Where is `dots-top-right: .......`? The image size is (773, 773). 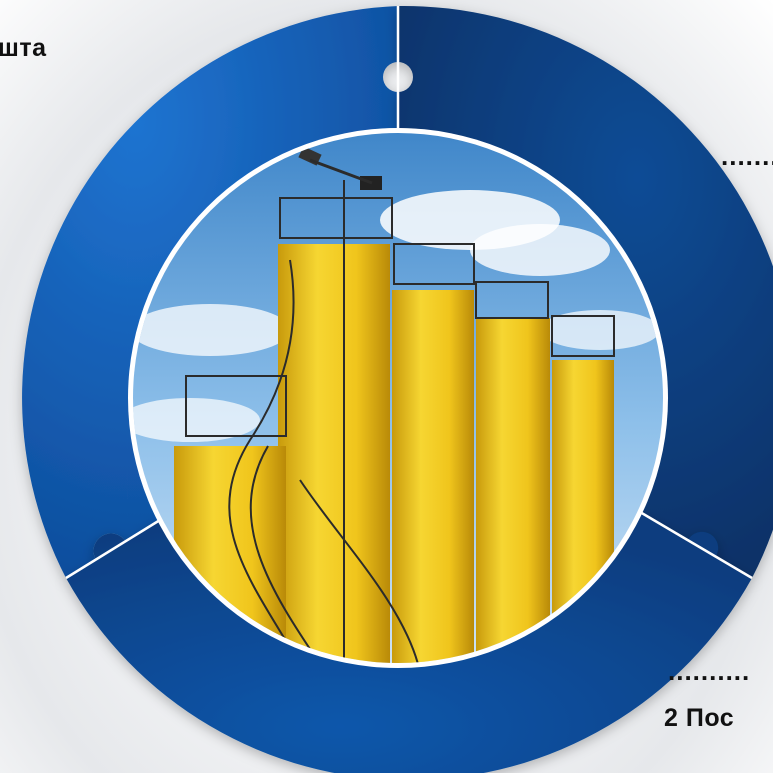
dots-top-right: ....... is located at coordinates (747, 156).